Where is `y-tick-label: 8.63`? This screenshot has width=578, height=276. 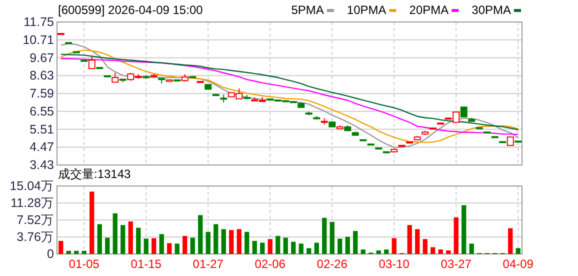 y-tick-label: 8.63 is located at coordinates (42, 75).